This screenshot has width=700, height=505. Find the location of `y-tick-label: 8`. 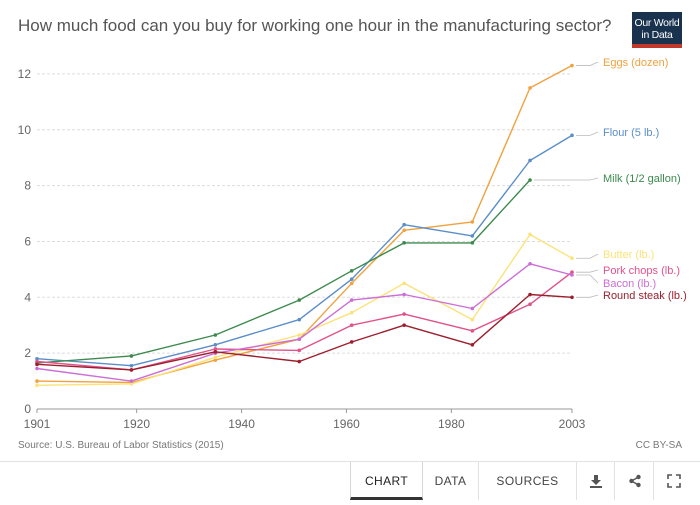

y-tick-label: 8 is located at coordinates (27, 186).